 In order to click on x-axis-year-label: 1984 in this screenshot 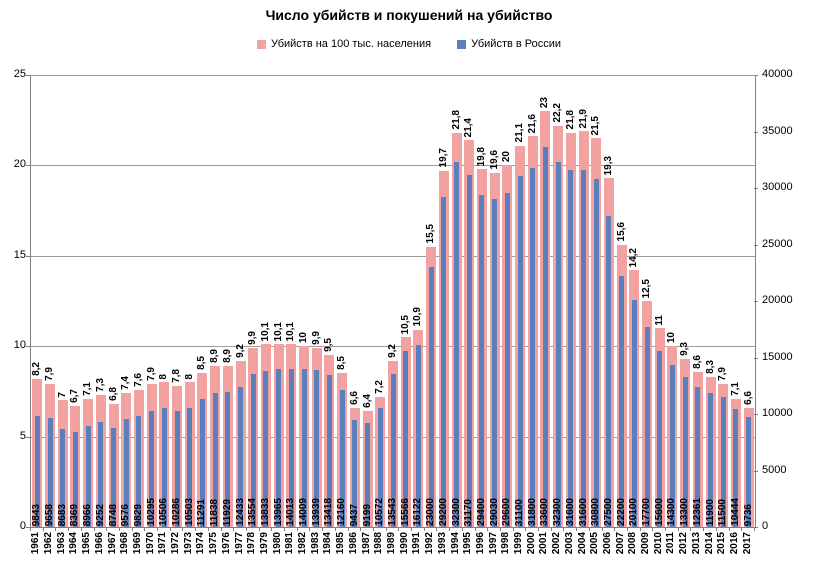, I will do `click(328, 543)`.